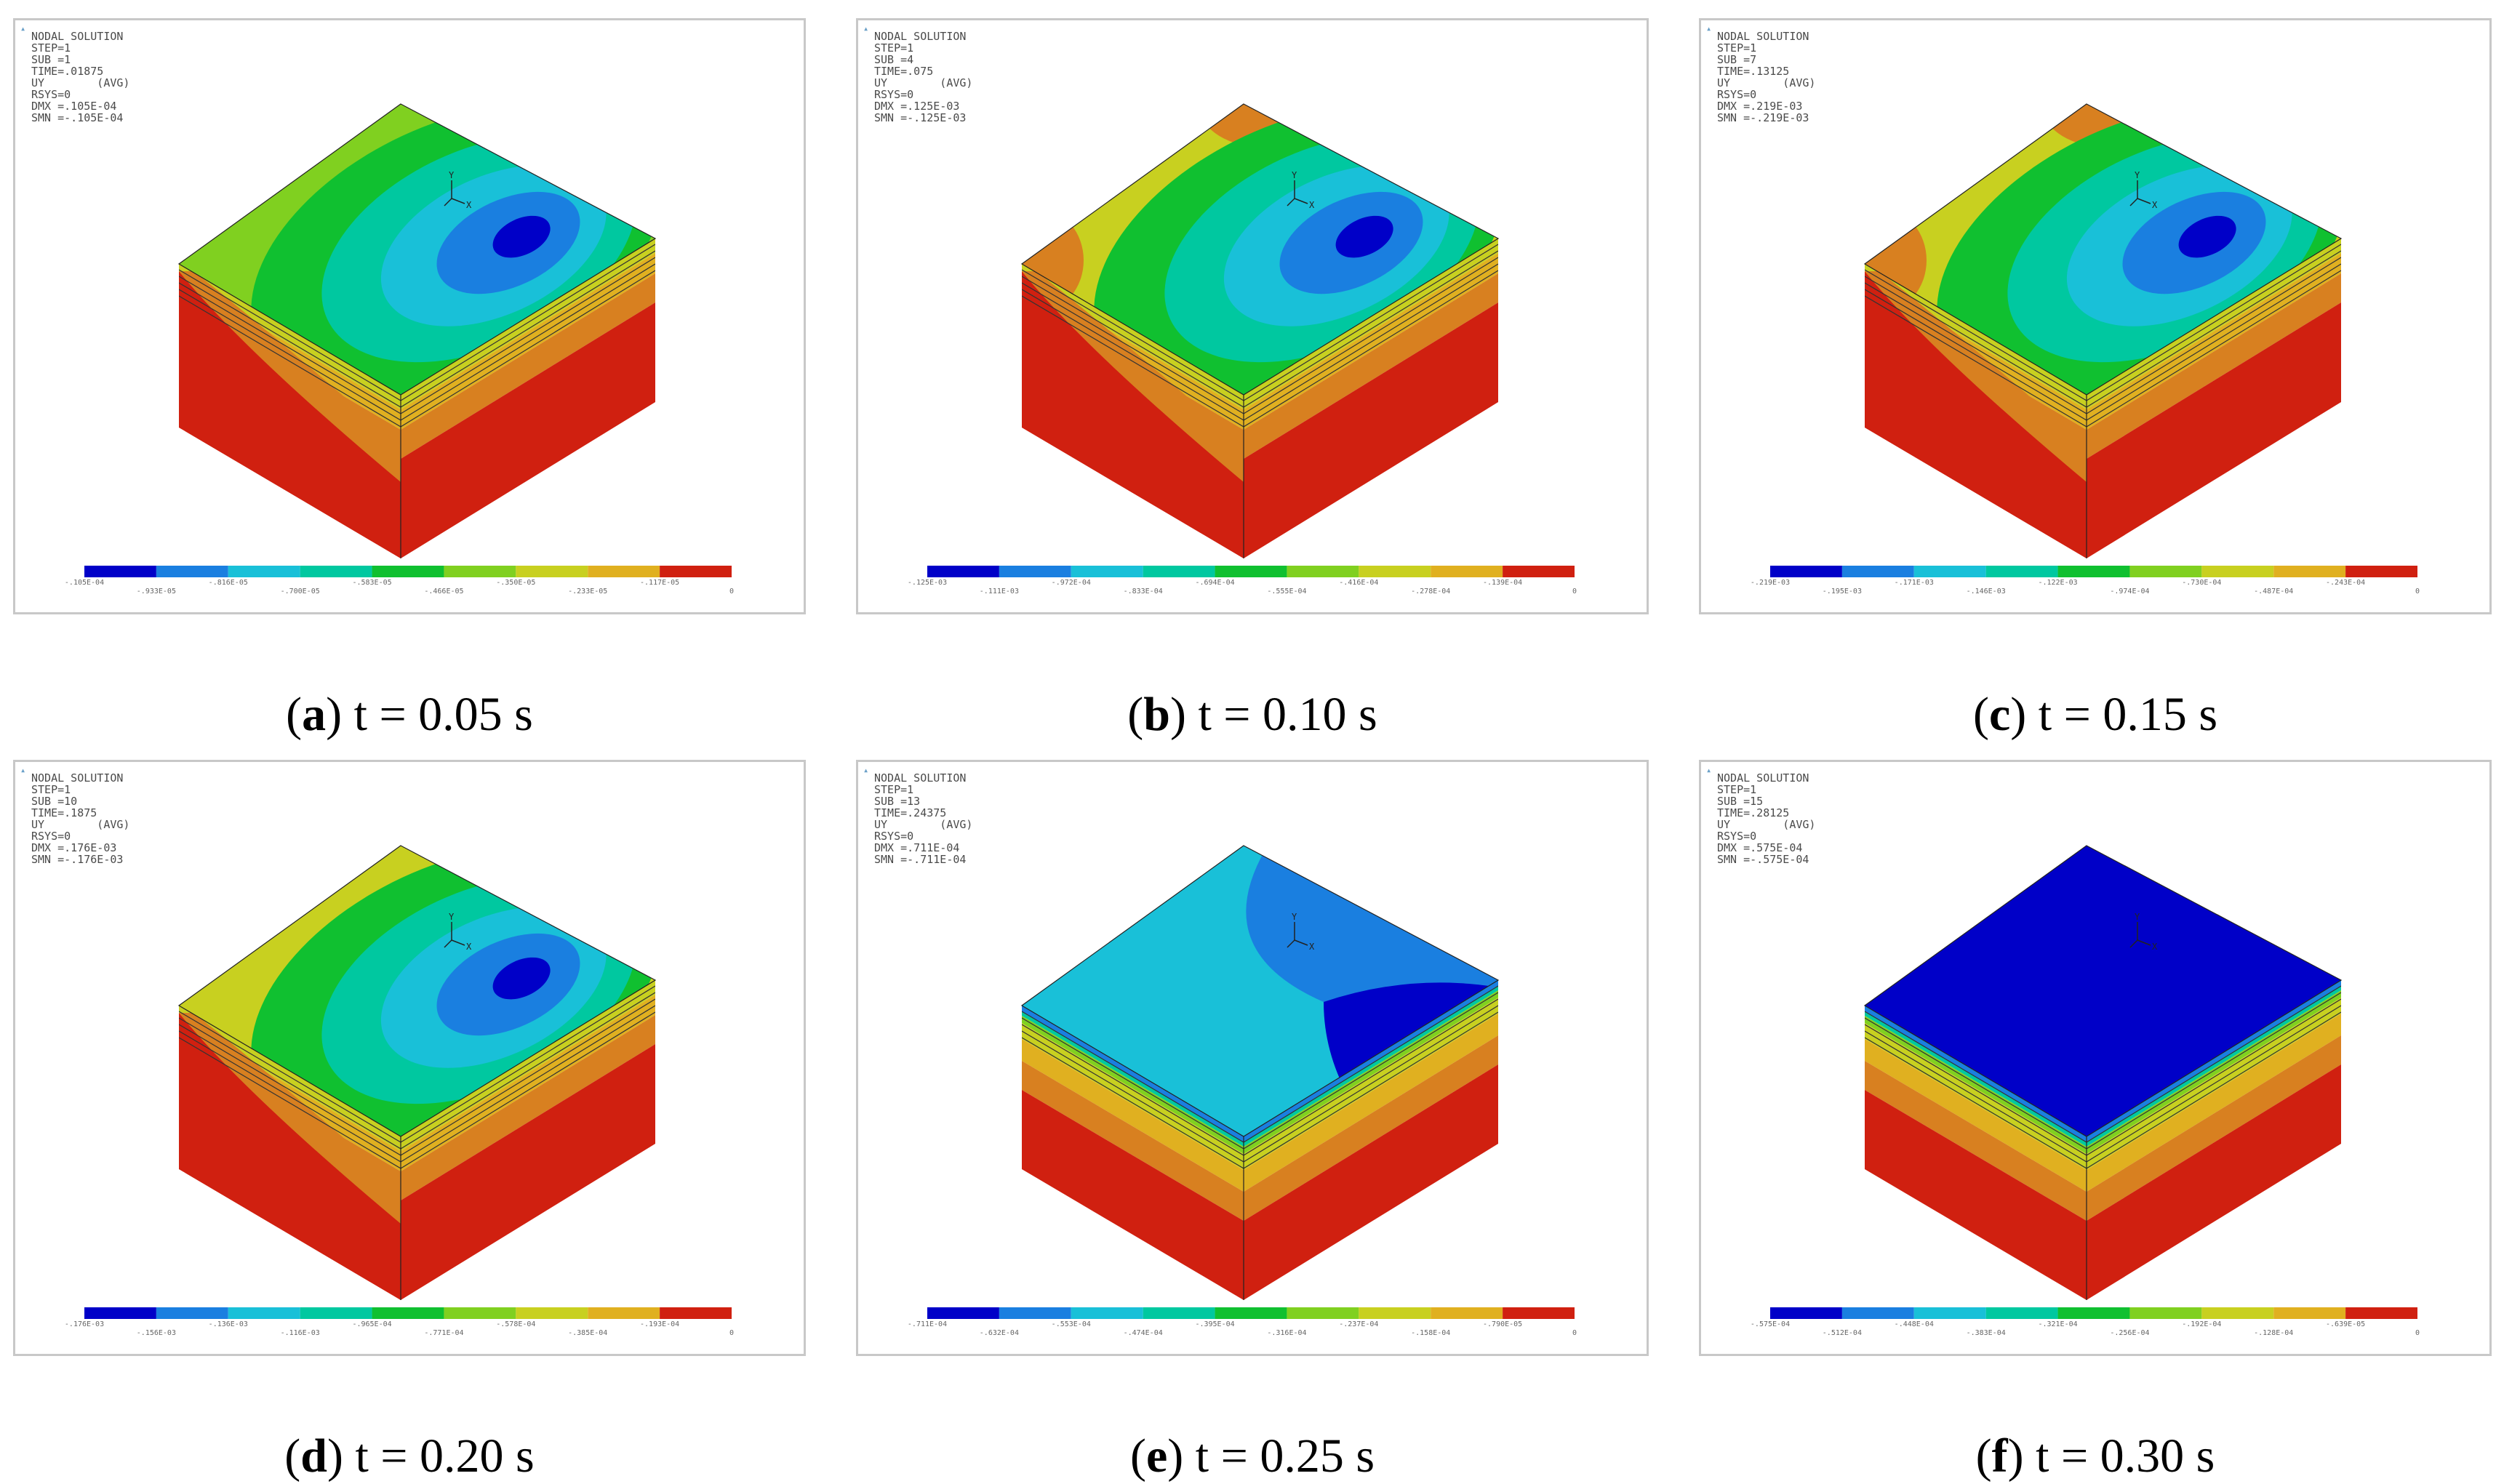 This screenshot has width=2496, height=1484. I want to click on legend-label: -.639E-05, so click(2346, 1324).